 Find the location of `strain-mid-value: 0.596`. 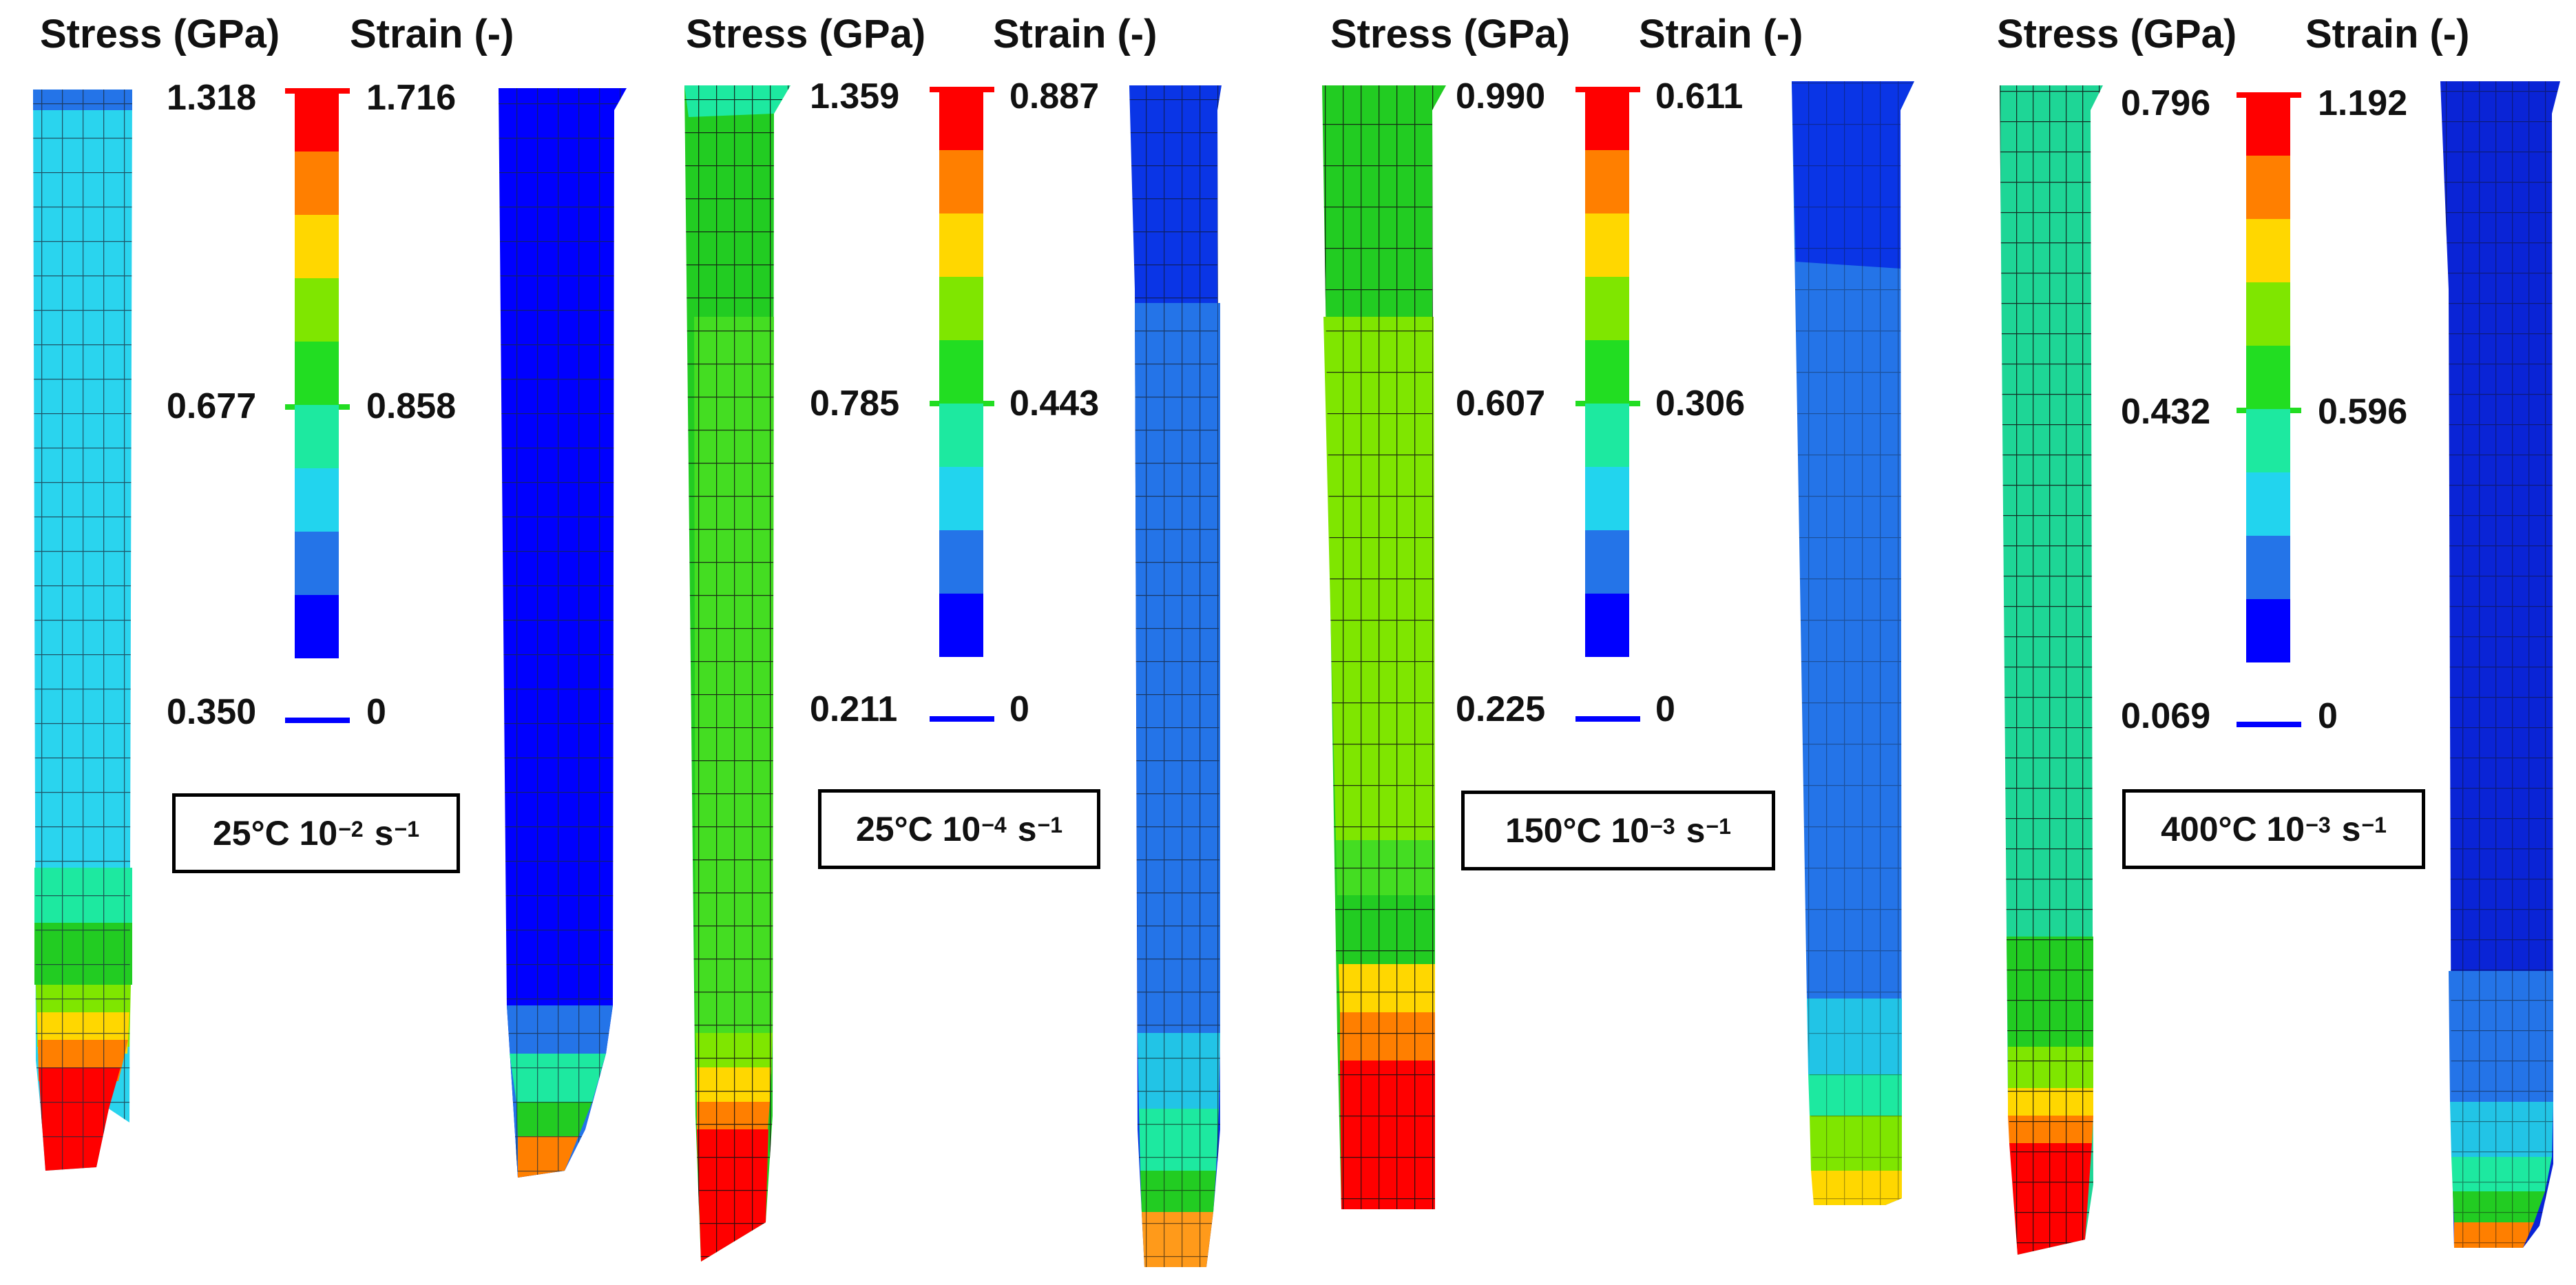

strain-mid-value: 0.596 is located at coordinates (2363, 412).